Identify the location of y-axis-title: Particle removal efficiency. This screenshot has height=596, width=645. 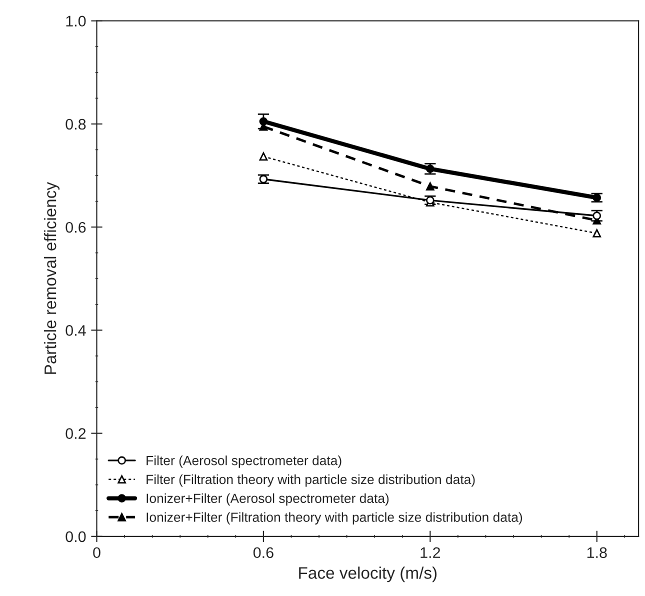
(52, 278).